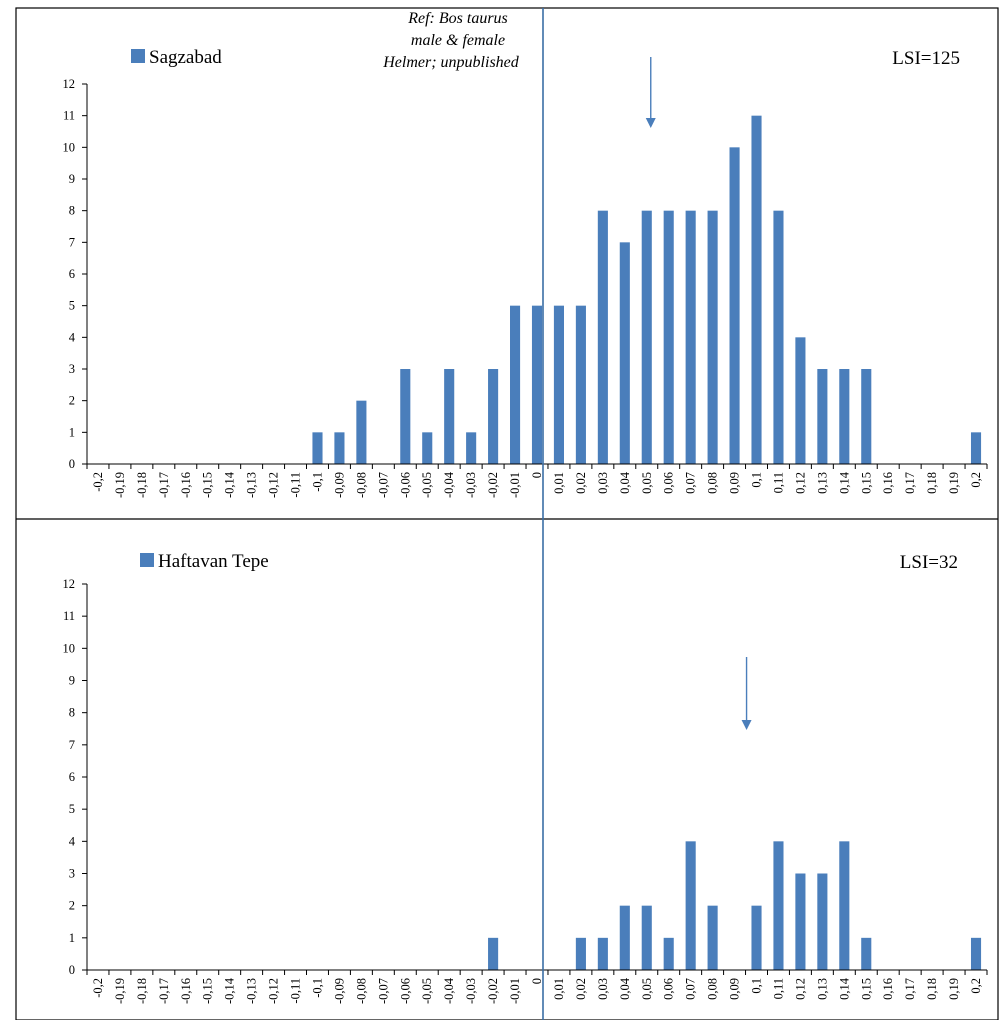 The image size is (1004, 1020). I want to click on y-tick-label: 8, so click(72, 713).